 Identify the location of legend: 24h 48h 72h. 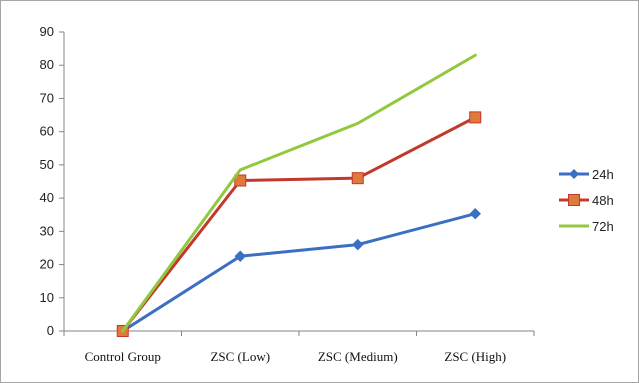
(586, 200).